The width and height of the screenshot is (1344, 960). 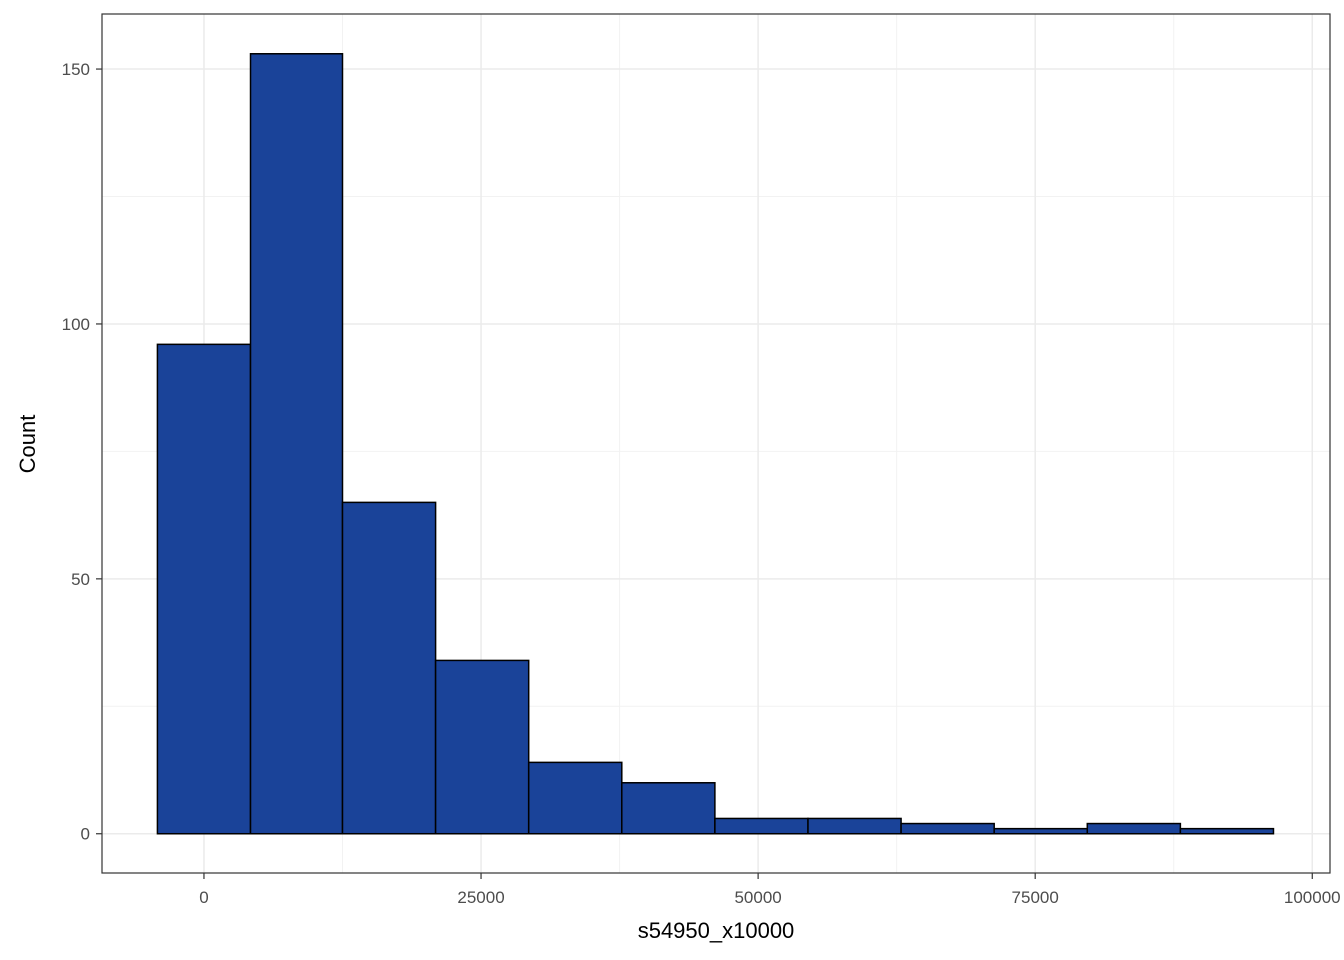 What do you see at coordinates (27, 444) in the screenshot?
I see `y-axis-title: Count` at bounding box center [27, 444].